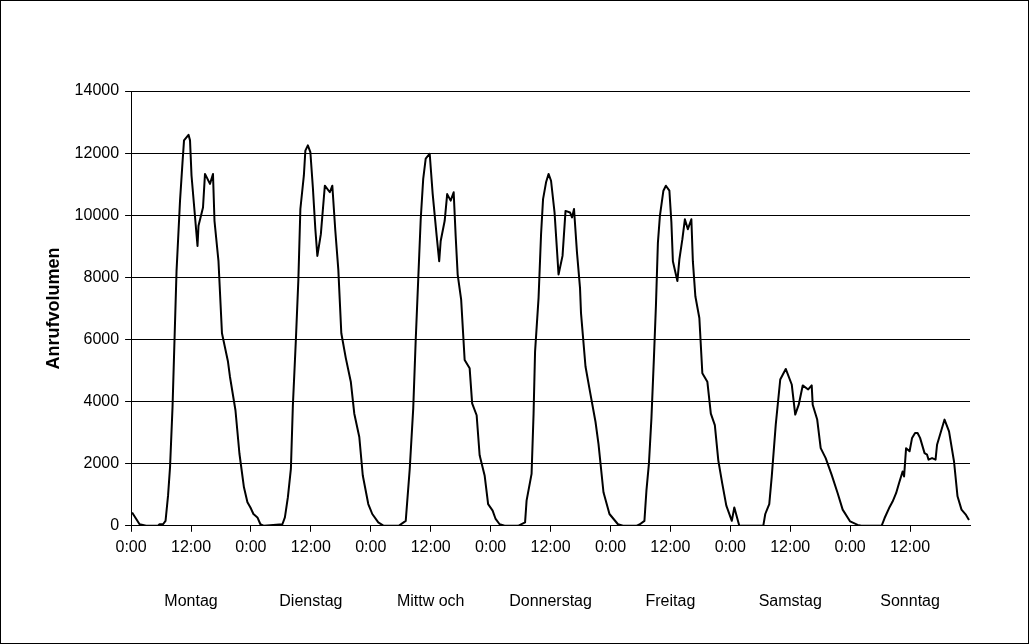  I want to click on text: Mittw och, so click(430, 601).